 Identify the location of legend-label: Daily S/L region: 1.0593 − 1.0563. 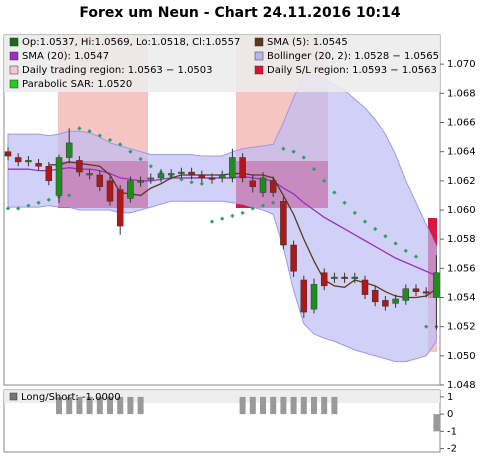
(352, 70).